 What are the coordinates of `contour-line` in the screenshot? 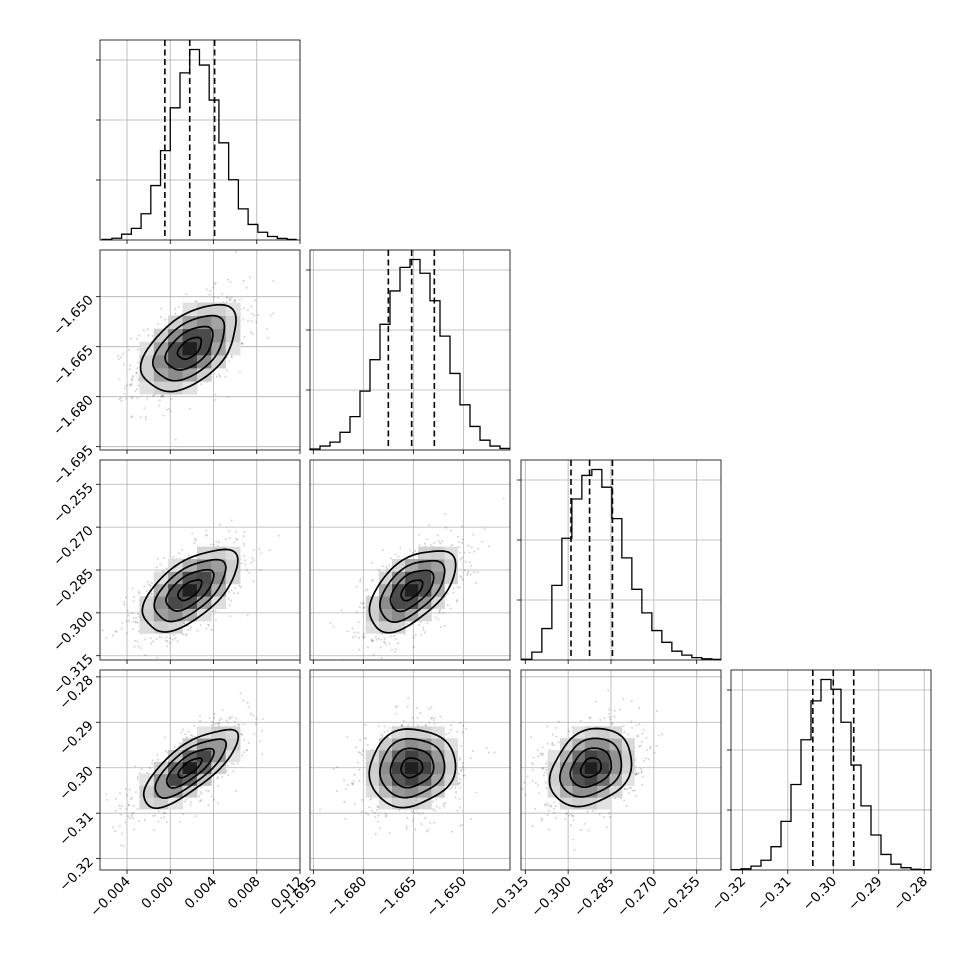 It's located at (412, 591).